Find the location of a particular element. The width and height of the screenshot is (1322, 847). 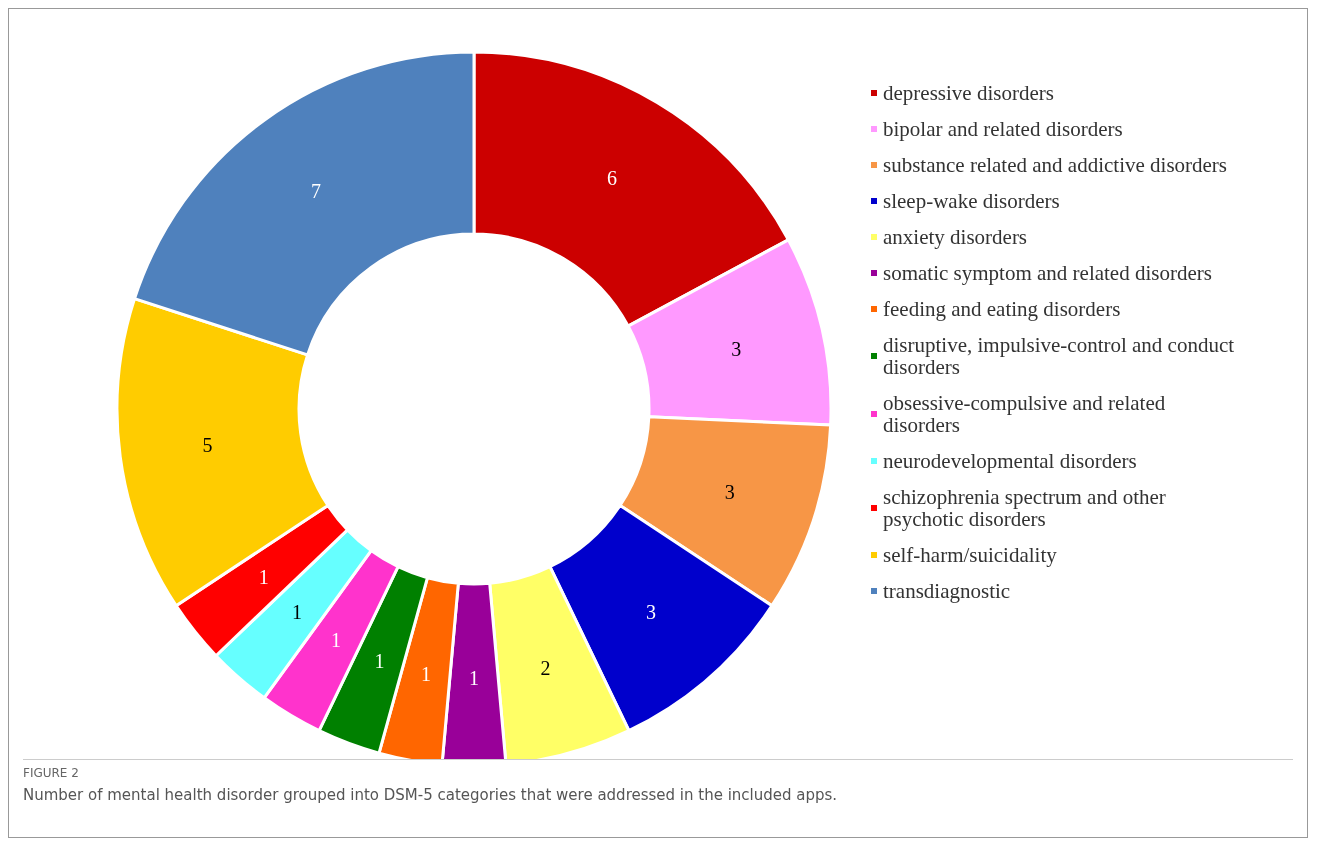

legend-label: self-harm/suicidality is located at coordinates (970, 555).